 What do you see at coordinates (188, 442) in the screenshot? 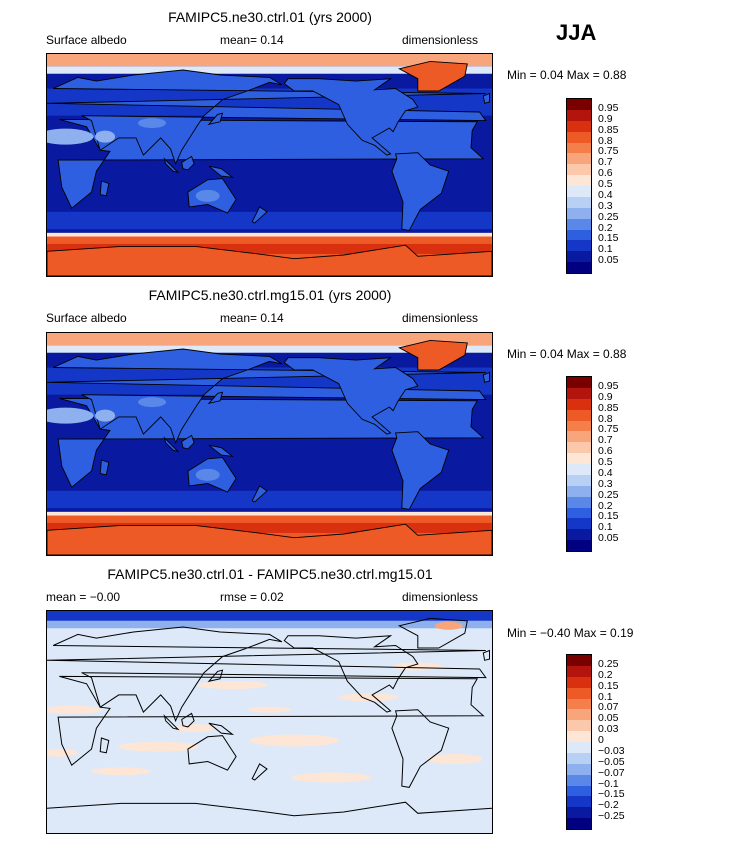
I see `land-borneo` at bounding box center [188, 442].